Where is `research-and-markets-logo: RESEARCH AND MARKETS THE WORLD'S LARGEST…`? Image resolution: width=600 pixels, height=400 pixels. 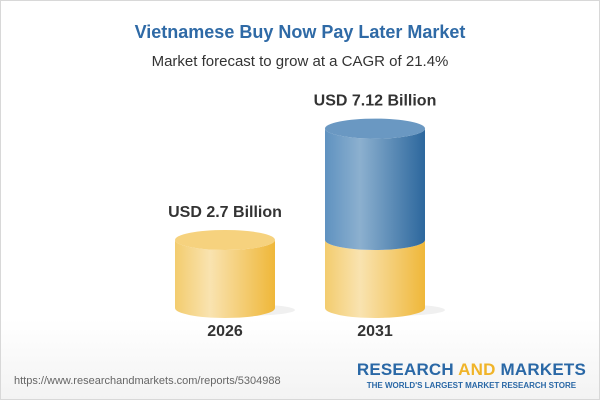
research-and-markets-logo: RESEARCH AND MARKETS THE WORLD'S LARGEST… is located at coordinates (471, 375).